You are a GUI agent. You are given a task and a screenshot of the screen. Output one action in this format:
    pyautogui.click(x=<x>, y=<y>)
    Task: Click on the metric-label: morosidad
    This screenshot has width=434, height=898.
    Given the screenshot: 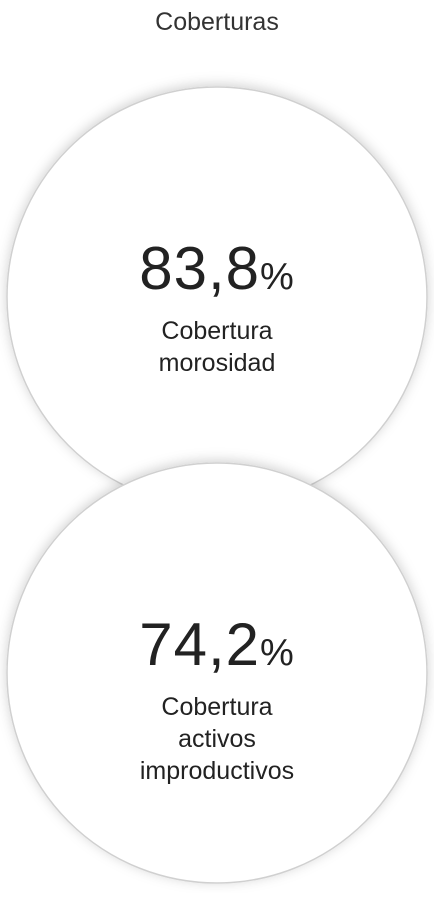 What is the action you would take?
    pyautogui.click(x=217, y=363)
    